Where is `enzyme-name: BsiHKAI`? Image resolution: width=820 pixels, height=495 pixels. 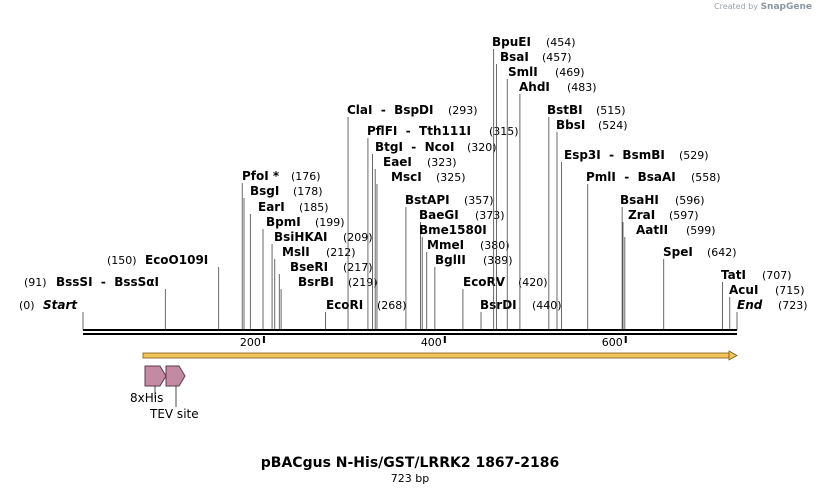
enzyme-name: BsiHKAI is located at coordinates (301, 237).